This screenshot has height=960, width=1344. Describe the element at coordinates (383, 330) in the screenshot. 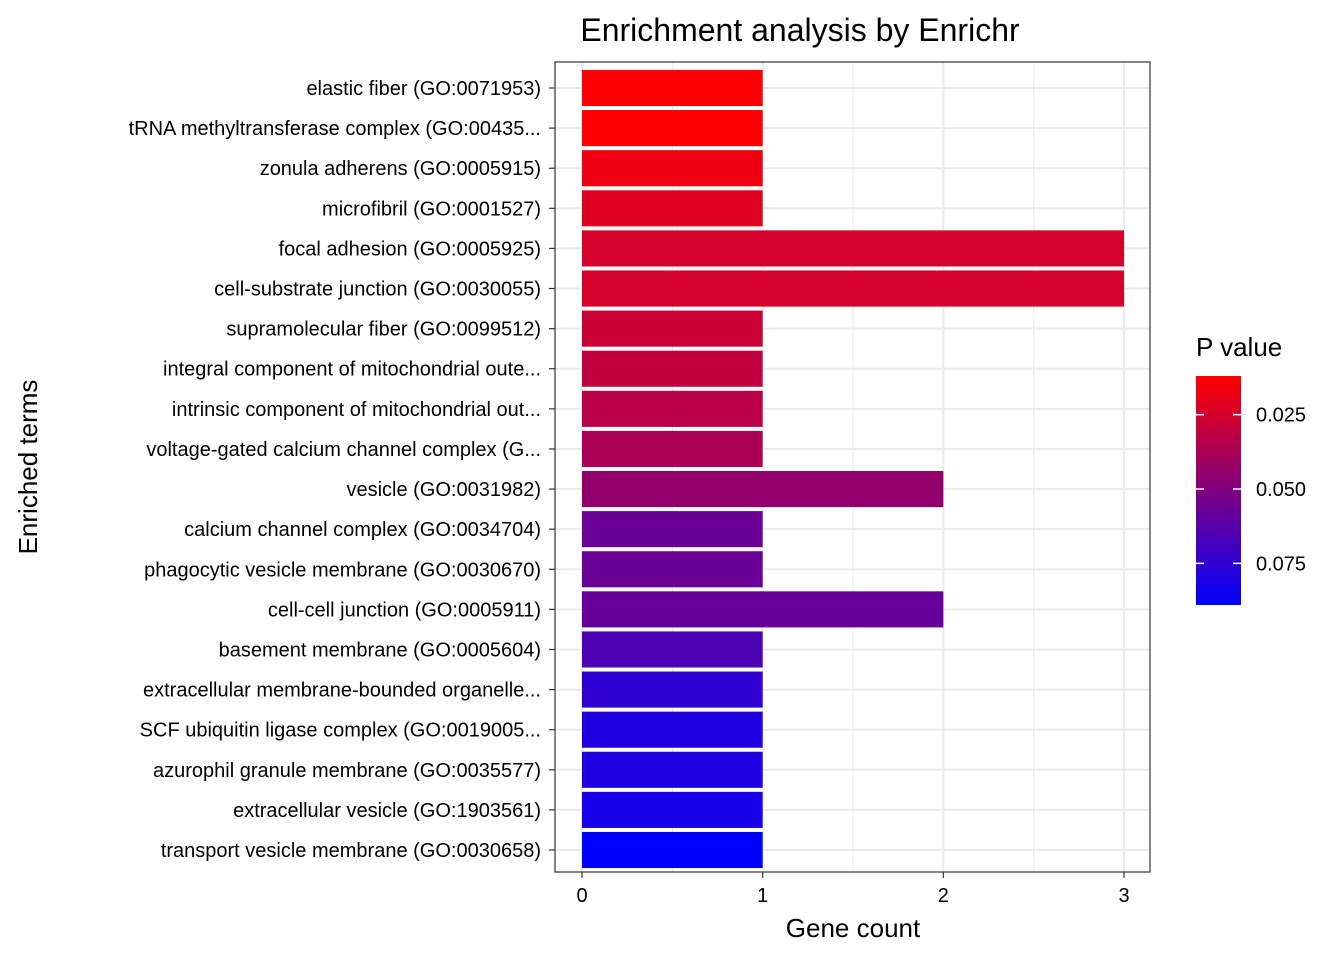

I see `y-tick-label: supramolecular fiber (GO:0099512)` at that location.